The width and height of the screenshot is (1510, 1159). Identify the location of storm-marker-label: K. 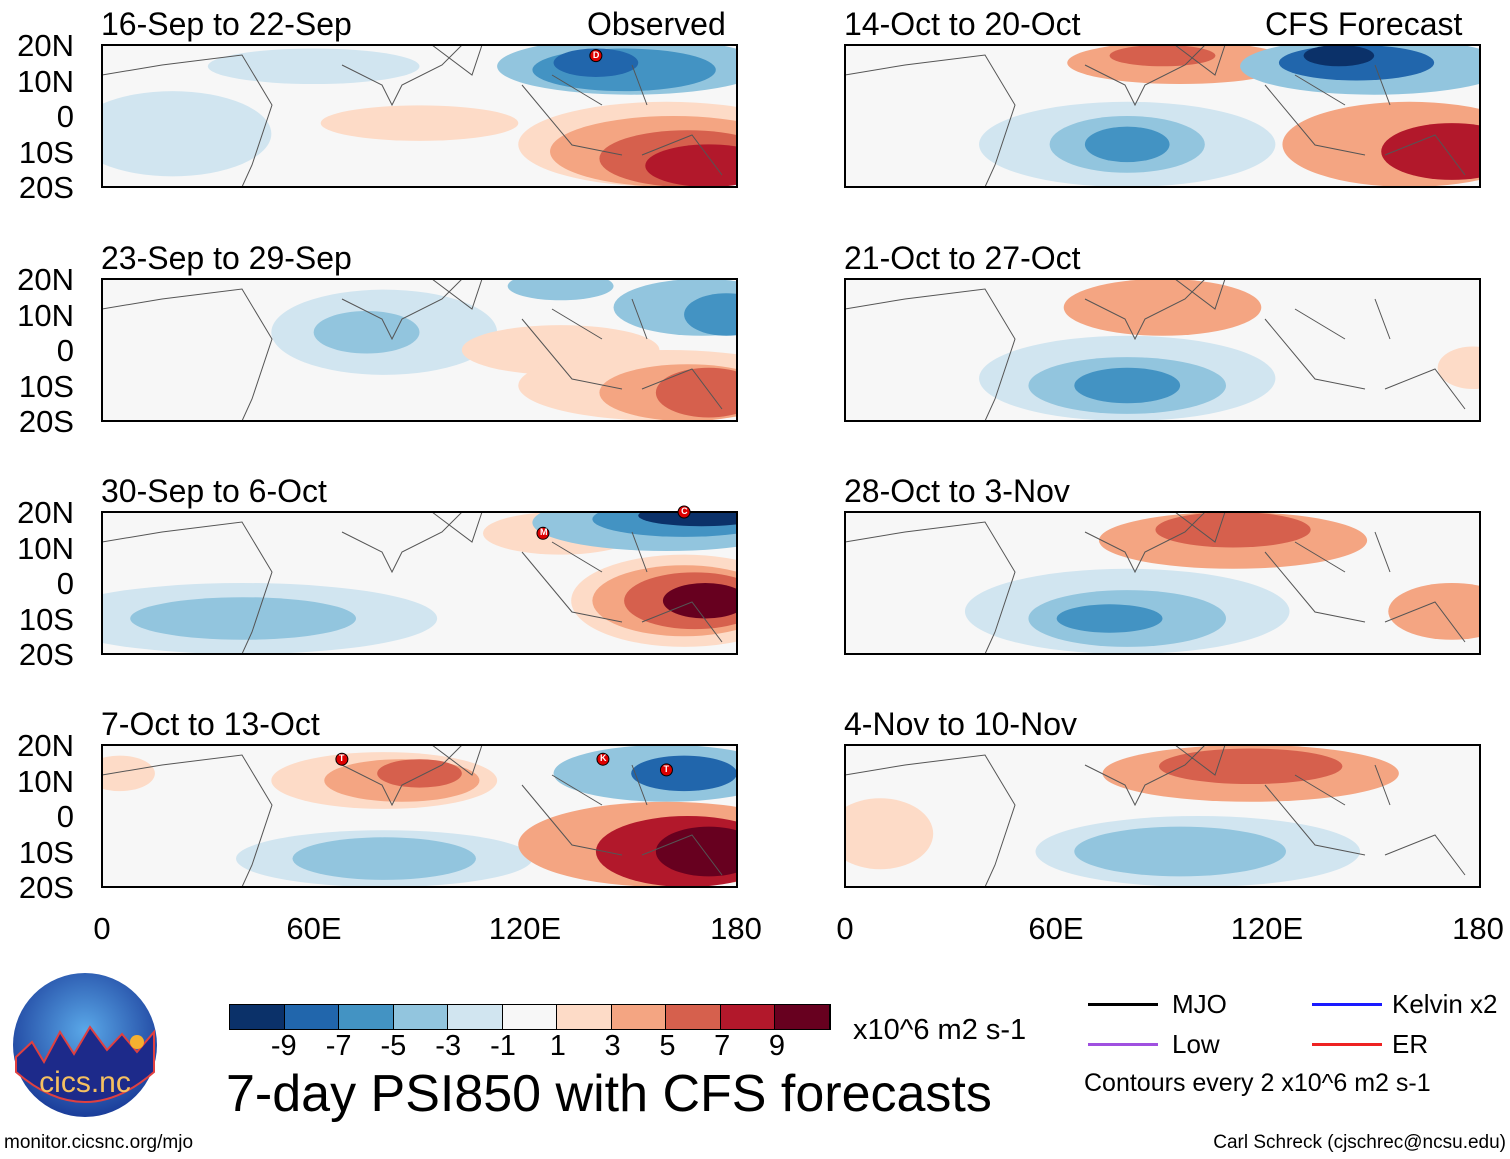
(603, 758).